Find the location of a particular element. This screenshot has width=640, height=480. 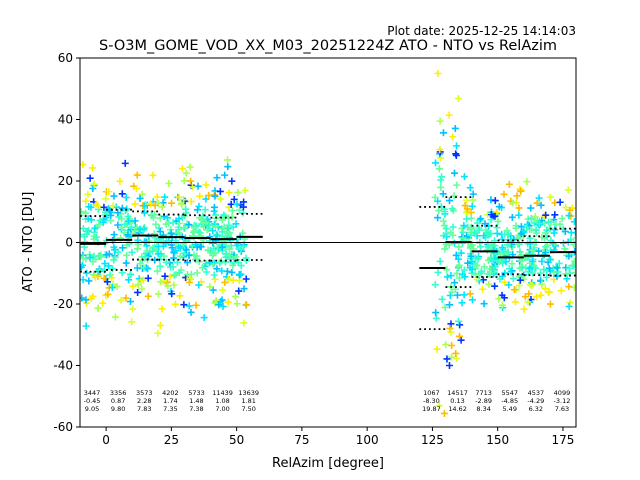

bin-label: 5547 is located at coordinates (509, 393).